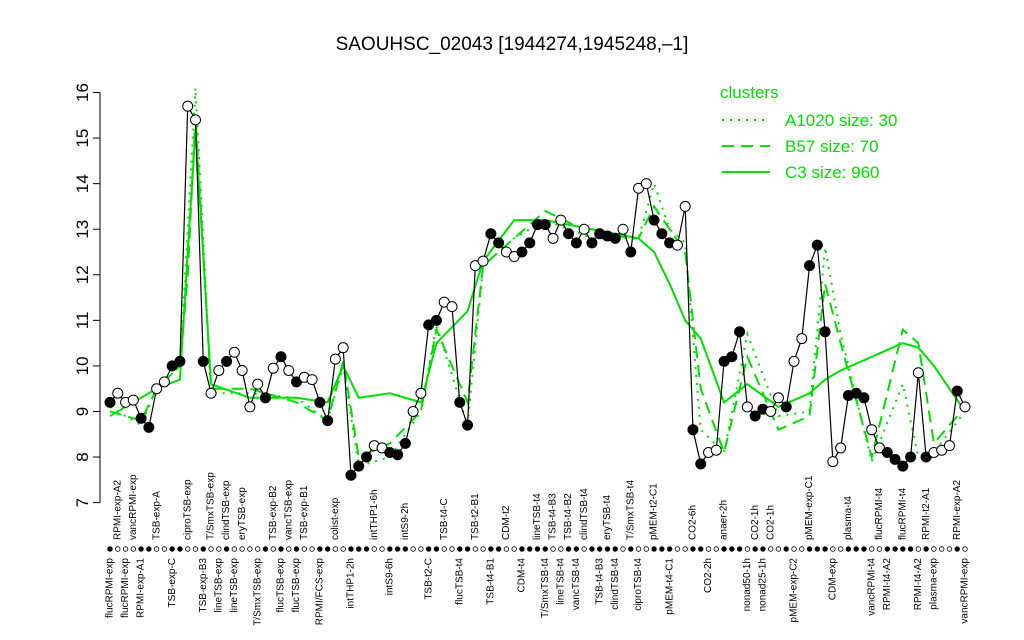 The width and height of the screenshot is (1024, 640). I want to click on x-tick-label: TSB-t4-B1, so click(491, 581).